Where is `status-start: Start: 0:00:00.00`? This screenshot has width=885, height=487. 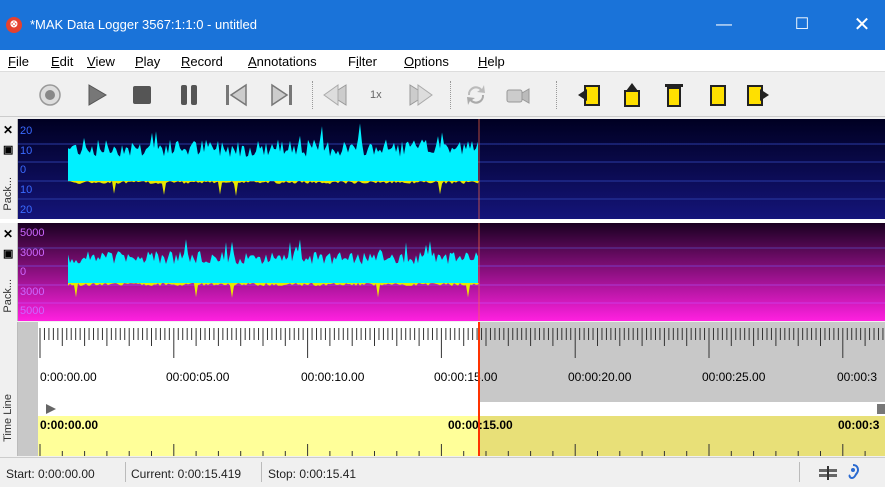 status-start: Start: 0:00:00.00 is located at coordinates (50, 474).